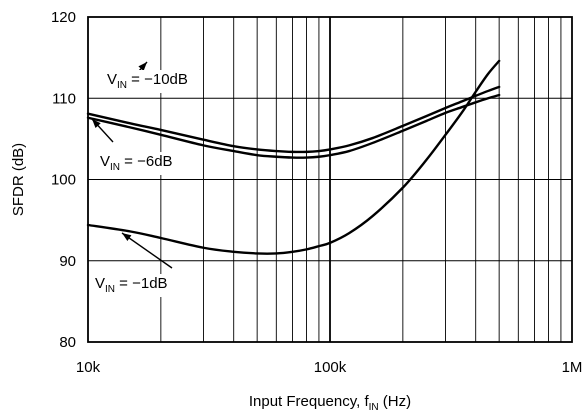  Describe the element at coordinates (88, 367) in the screenshot. I see `x-tick-label: 10k` at that location.